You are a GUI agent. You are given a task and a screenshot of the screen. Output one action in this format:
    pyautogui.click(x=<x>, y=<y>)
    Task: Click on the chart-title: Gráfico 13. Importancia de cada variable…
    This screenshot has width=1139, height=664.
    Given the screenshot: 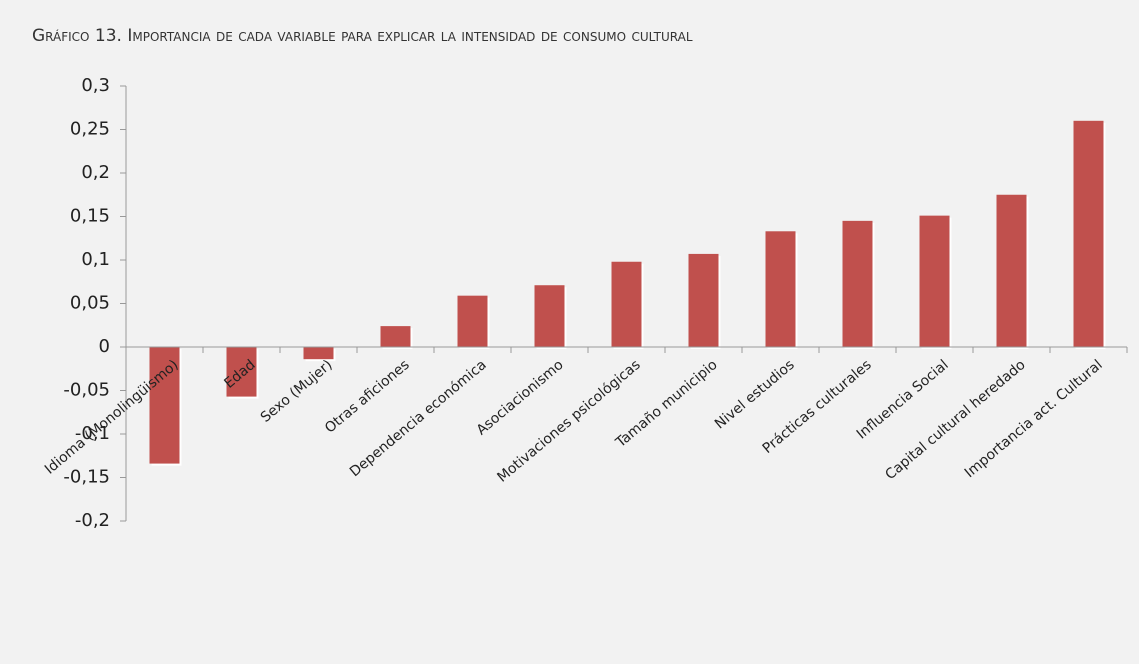 What is the action you would take?
    pyautogui.click(x=362, y=36)
    